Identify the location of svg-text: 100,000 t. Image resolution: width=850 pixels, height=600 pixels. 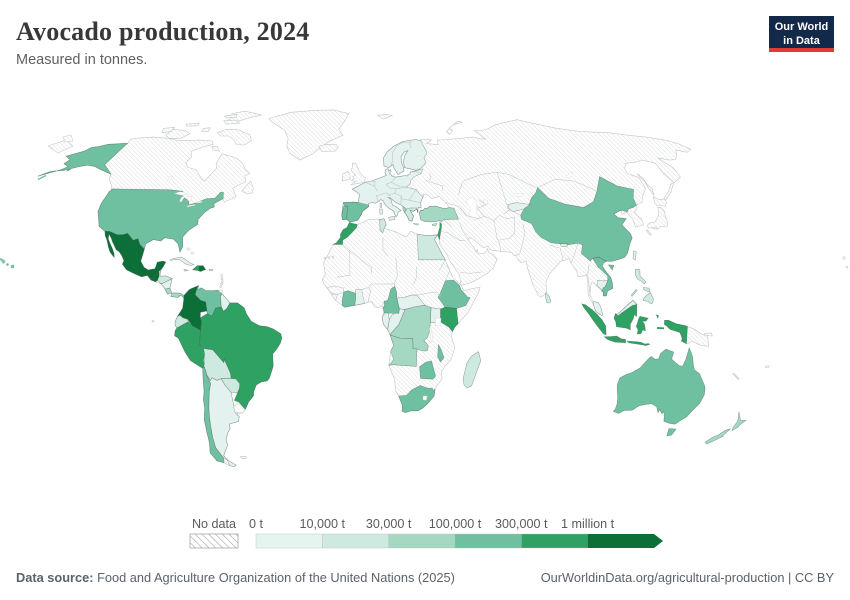
(455, 524).